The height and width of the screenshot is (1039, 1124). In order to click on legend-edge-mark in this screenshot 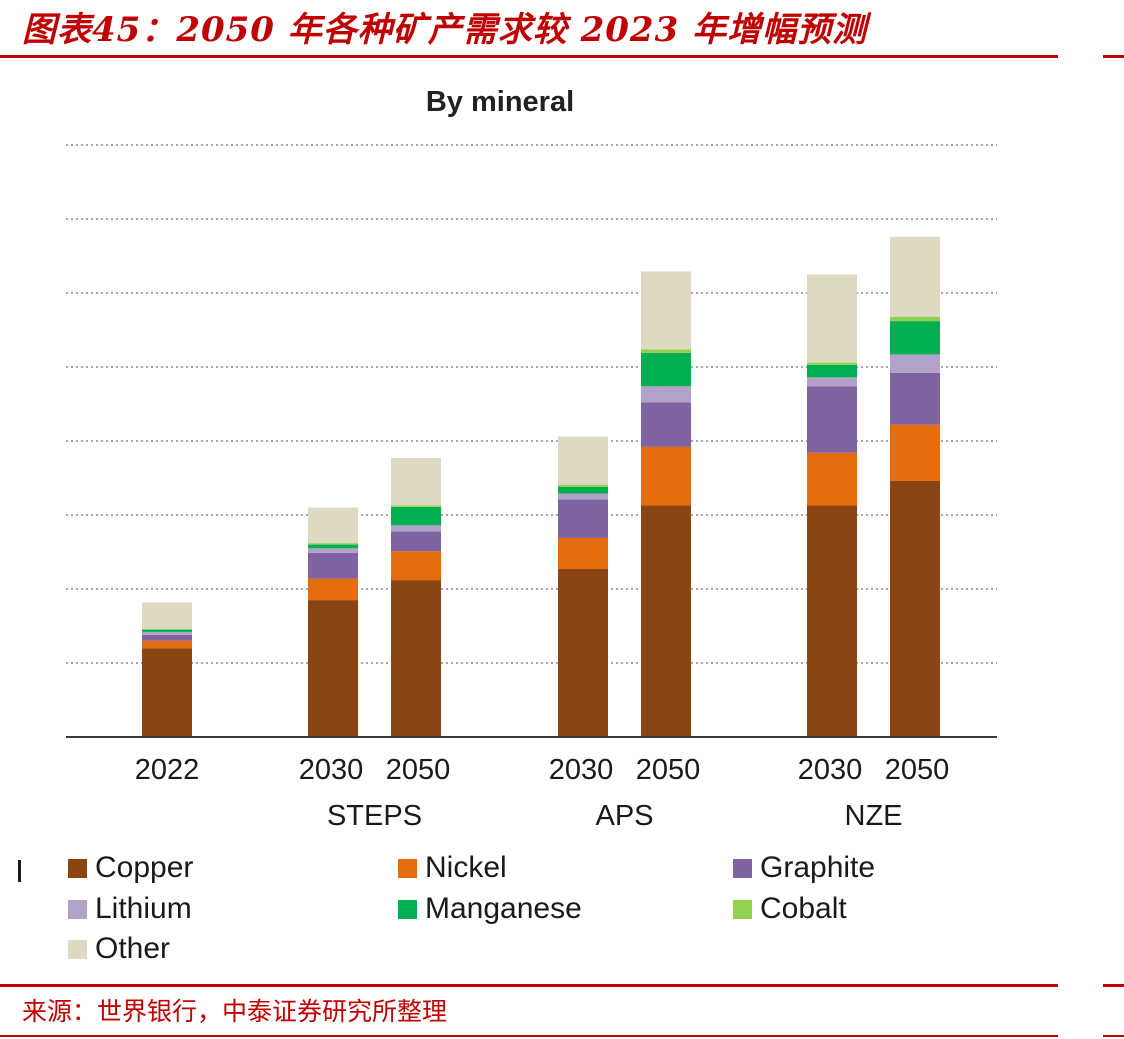, I will do `click(19, 871)`.